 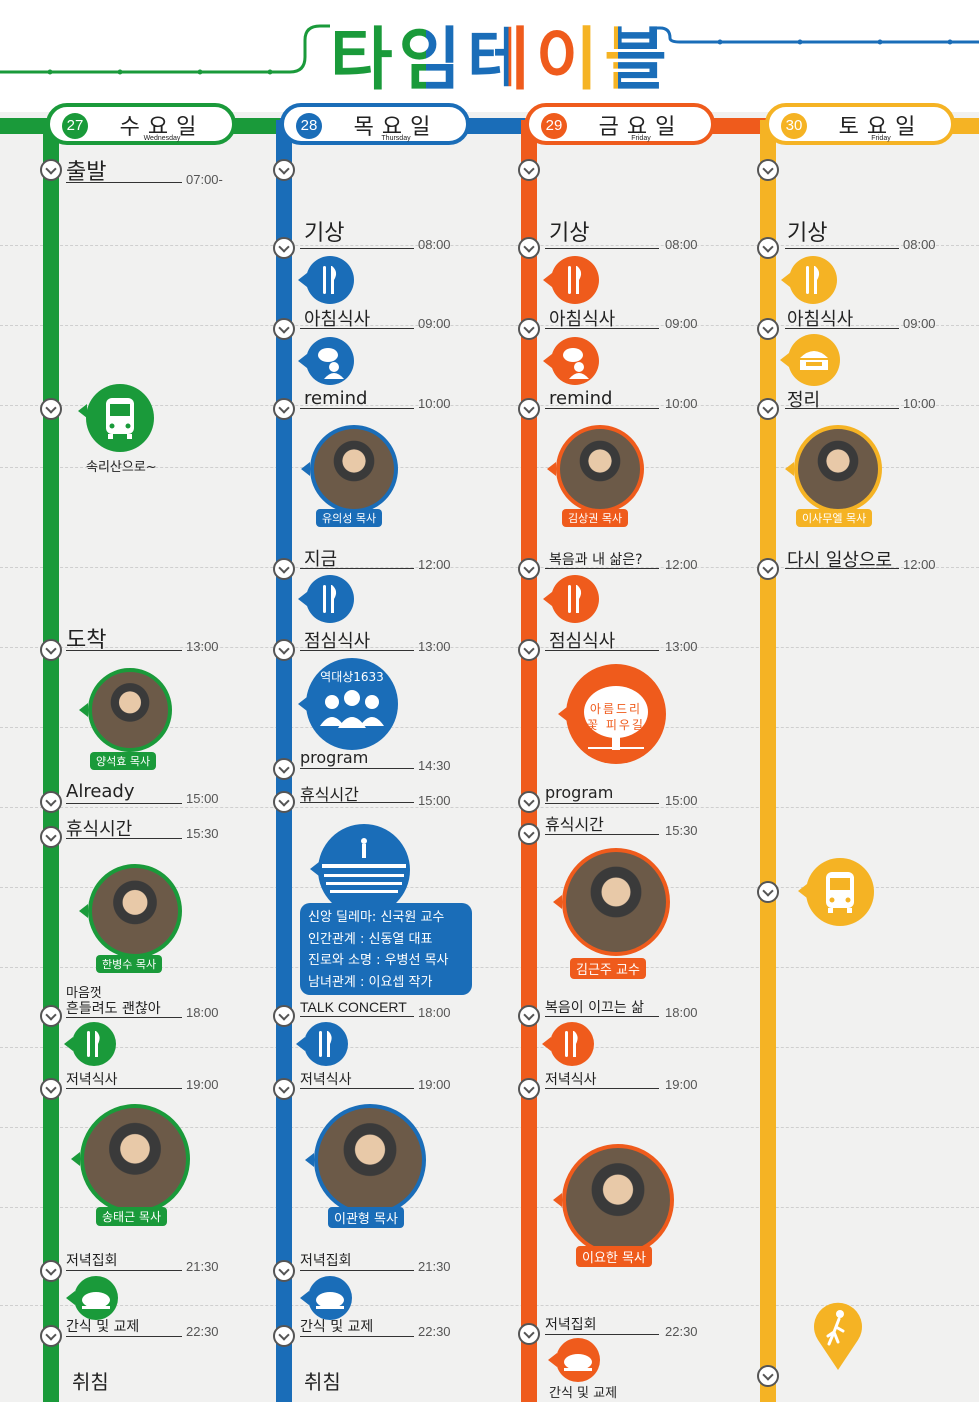 I want to click on event-label: 아침식사, so click(x=582, y=319).